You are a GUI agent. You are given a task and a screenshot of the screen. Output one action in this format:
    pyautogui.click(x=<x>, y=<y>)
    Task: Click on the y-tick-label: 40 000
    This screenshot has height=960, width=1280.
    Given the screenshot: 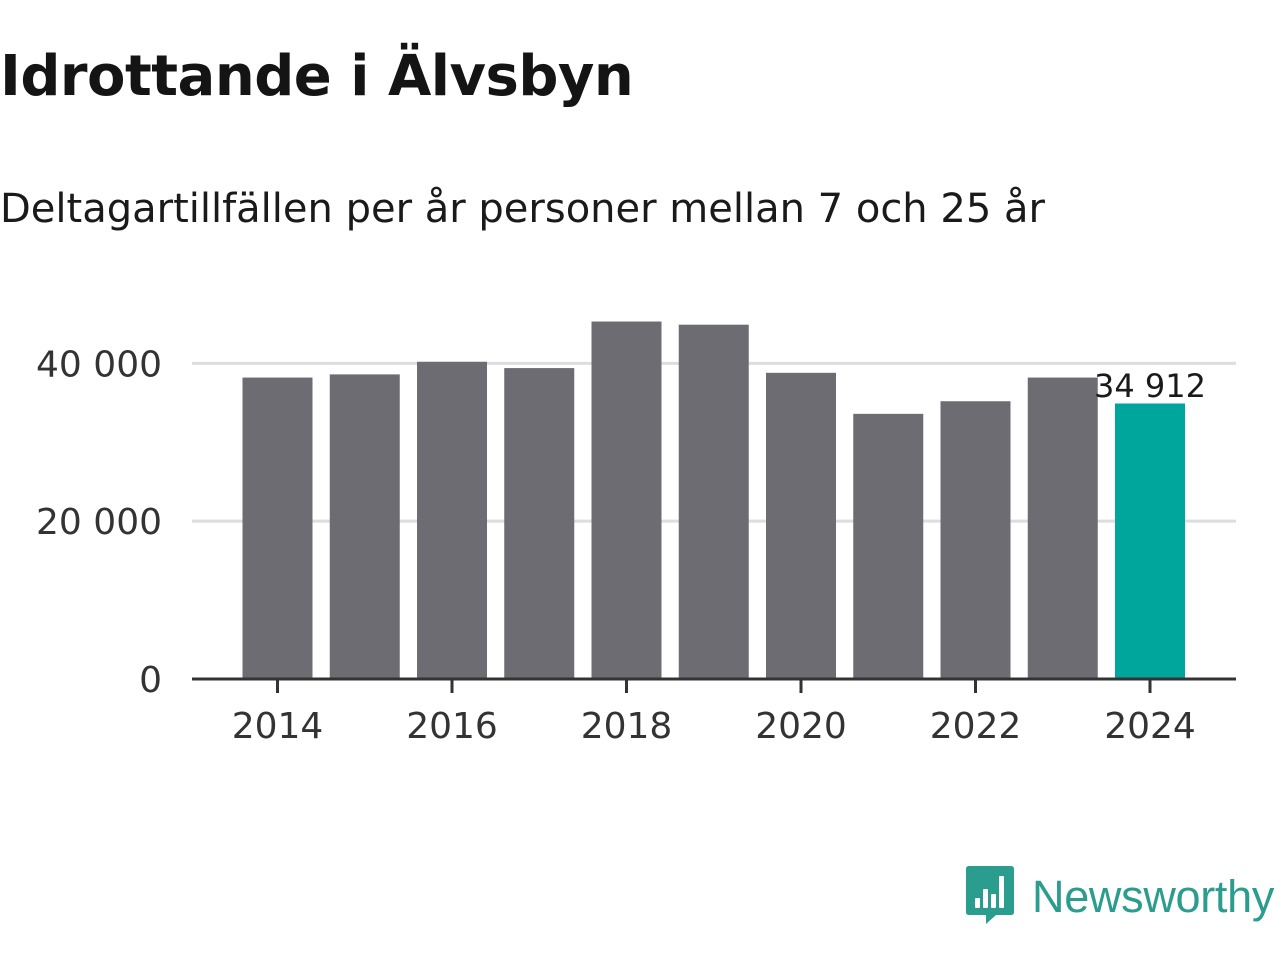 What is the action you would take?
    pyautogui.click(x=99, y=364)
    